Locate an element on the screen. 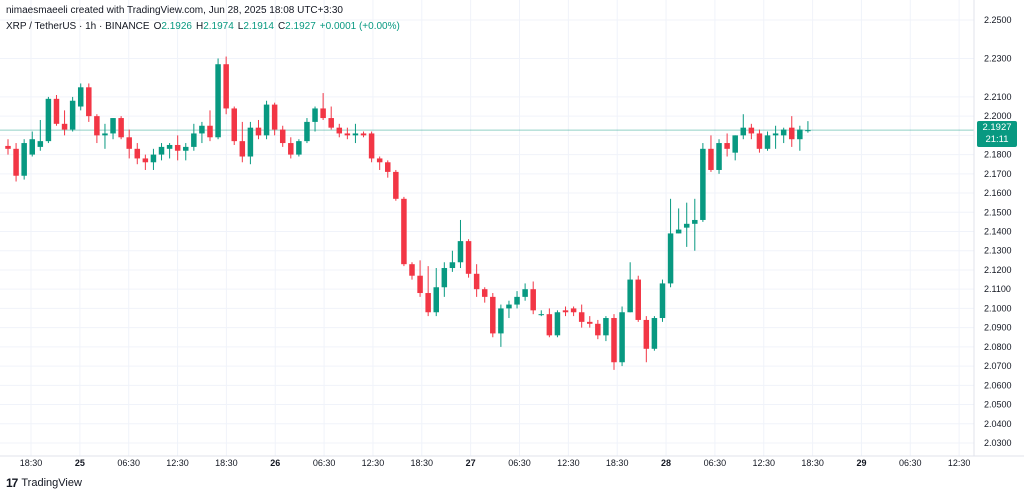 This screenshot has width=1024, height=493. y-tick-label: 2.1000 is located at coordinates (998, 308).